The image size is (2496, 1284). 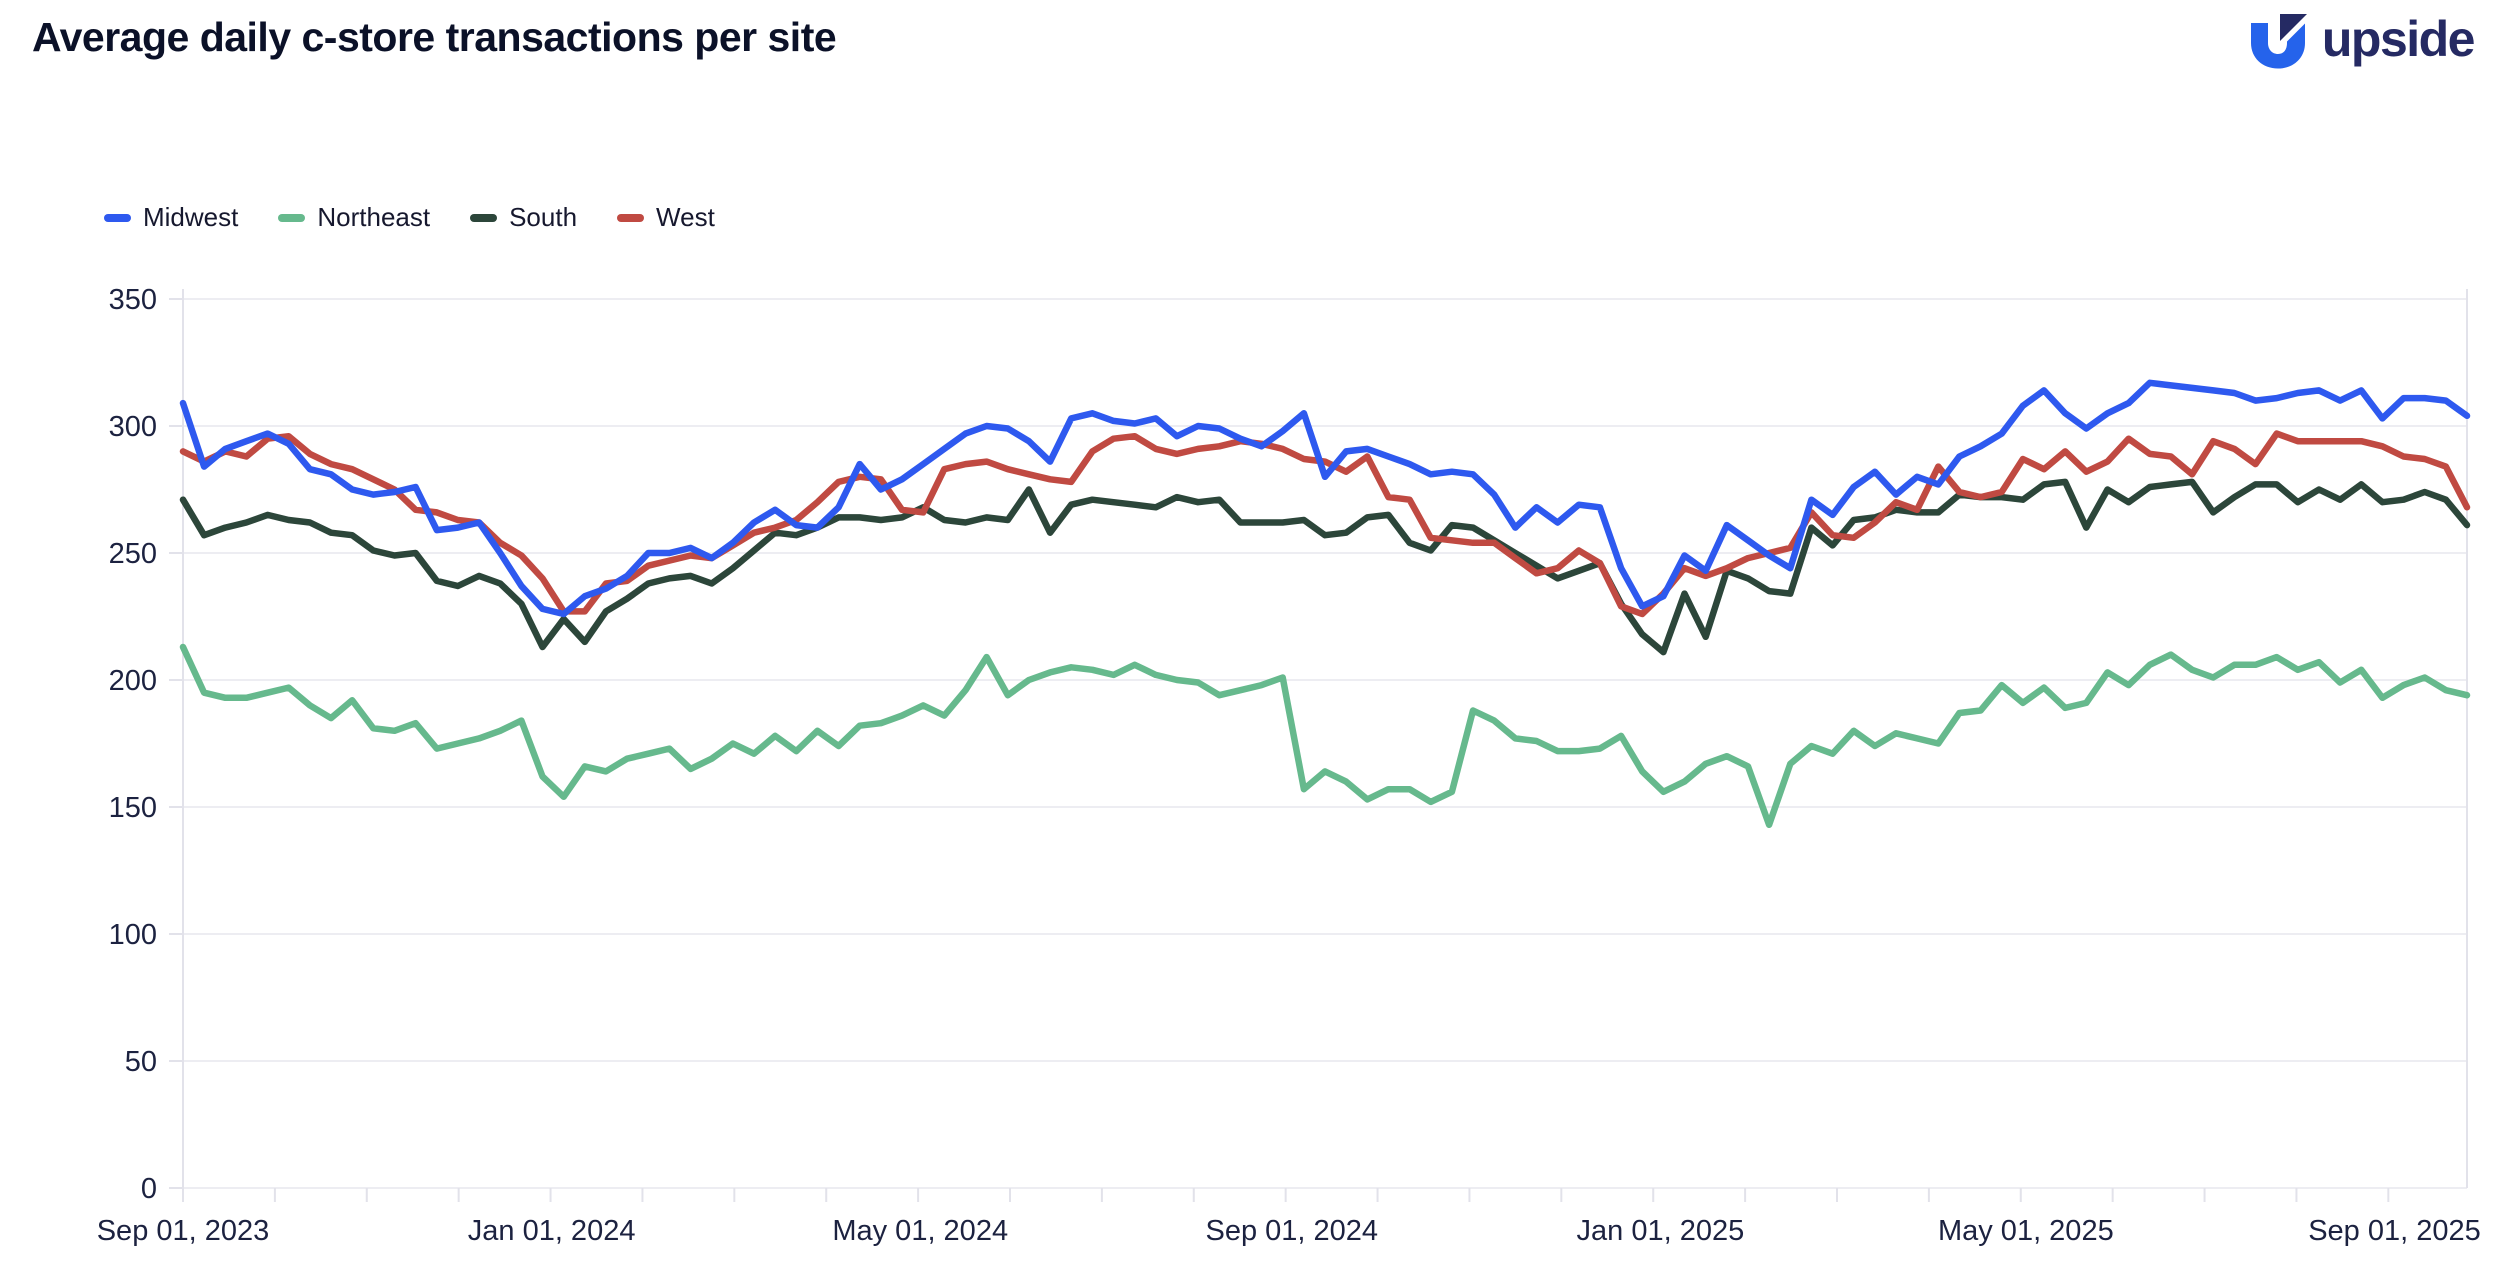 What do you see at coordinates (1325, 736) in the screenshot?
I see `series-line-northeast` at bounding box center [1325, 736].